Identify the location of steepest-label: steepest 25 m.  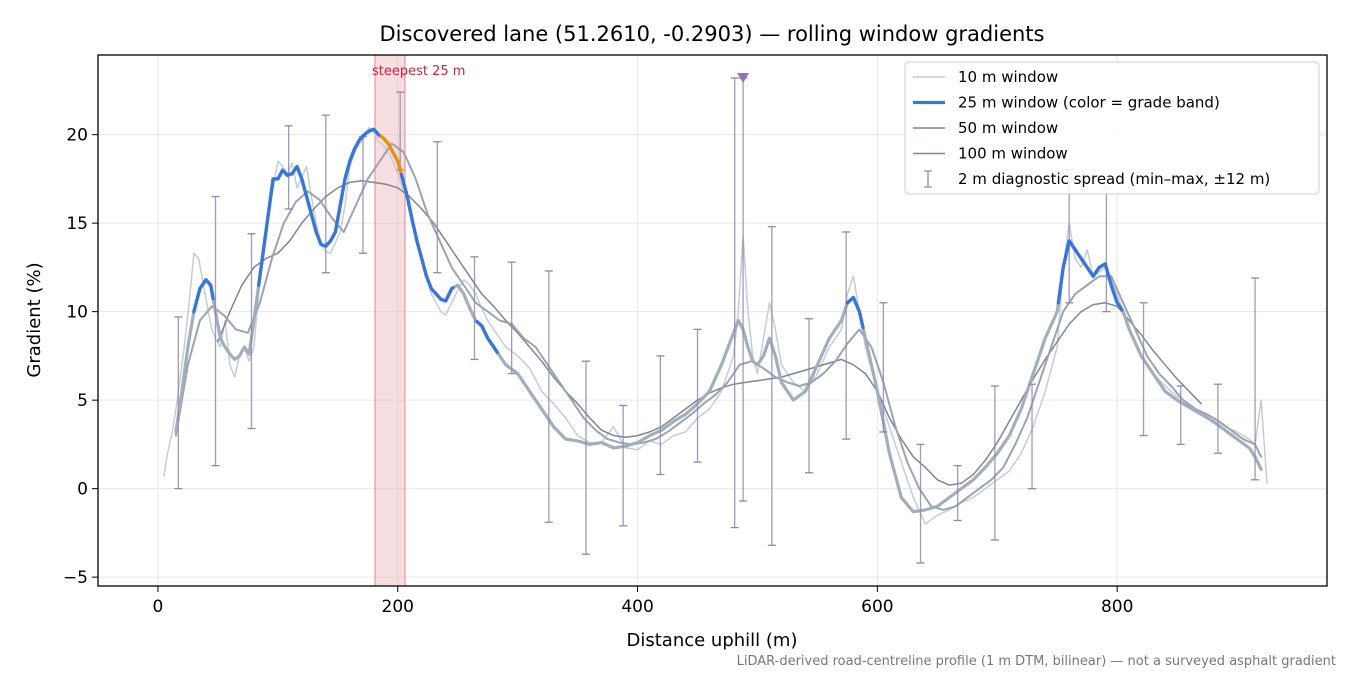
(418, 71).